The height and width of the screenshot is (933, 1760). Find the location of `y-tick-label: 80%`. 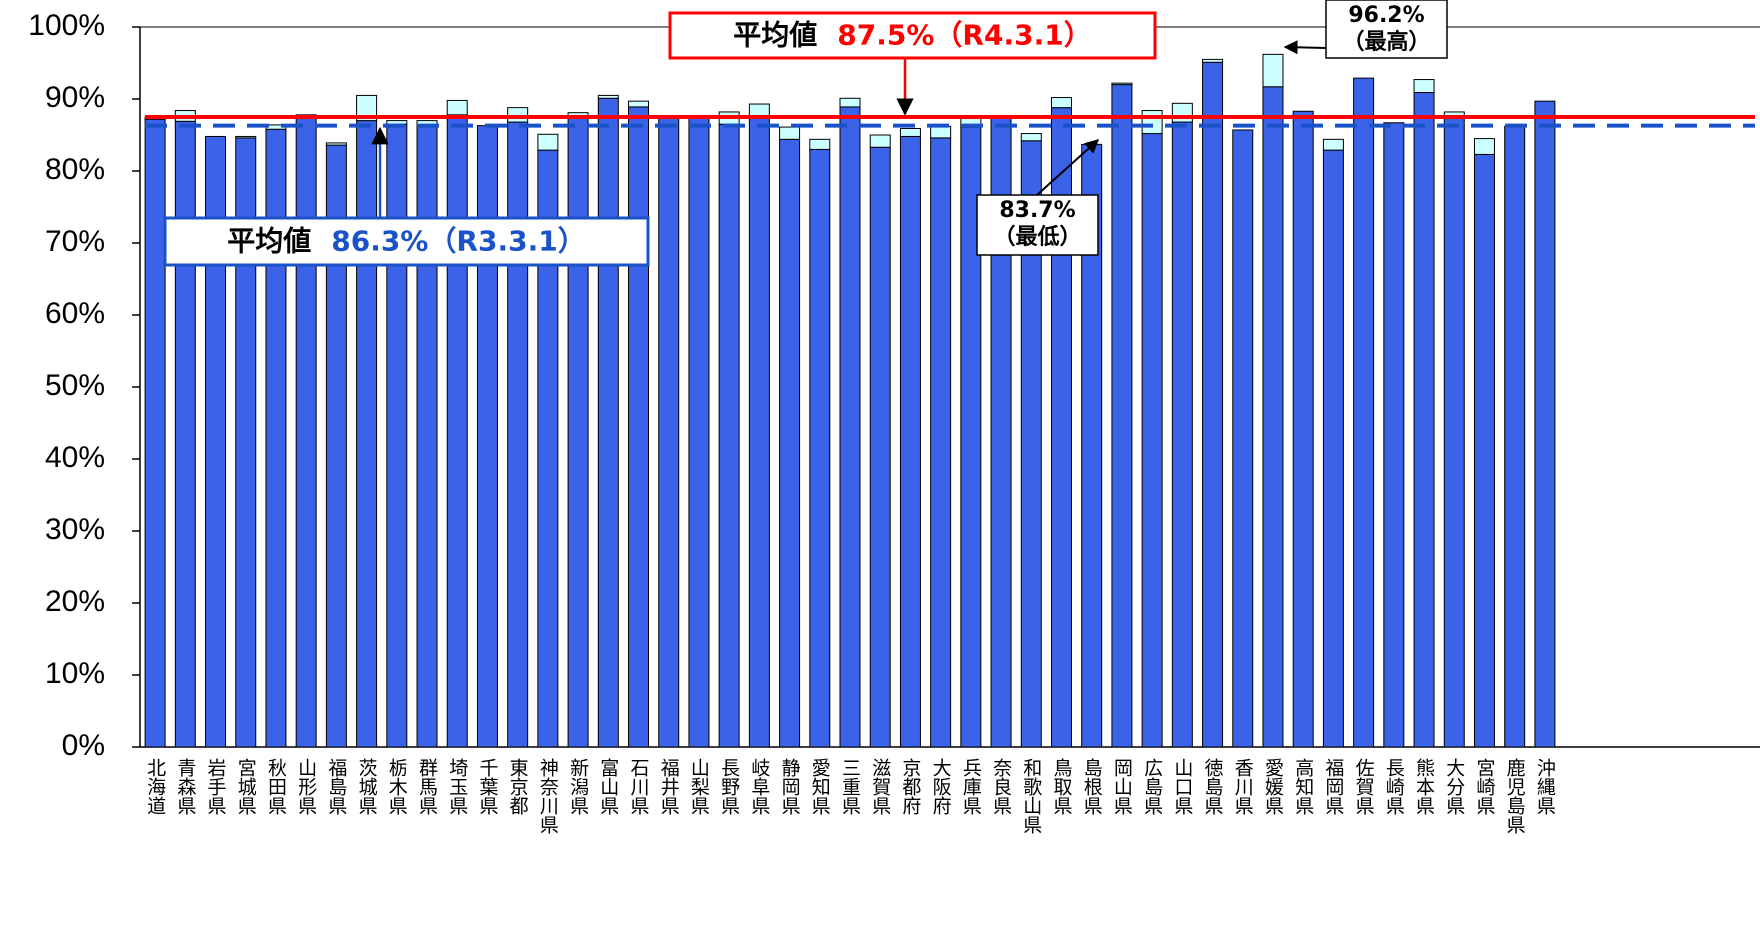

y-tick-label: 80% is located at coordinates (75, 169).